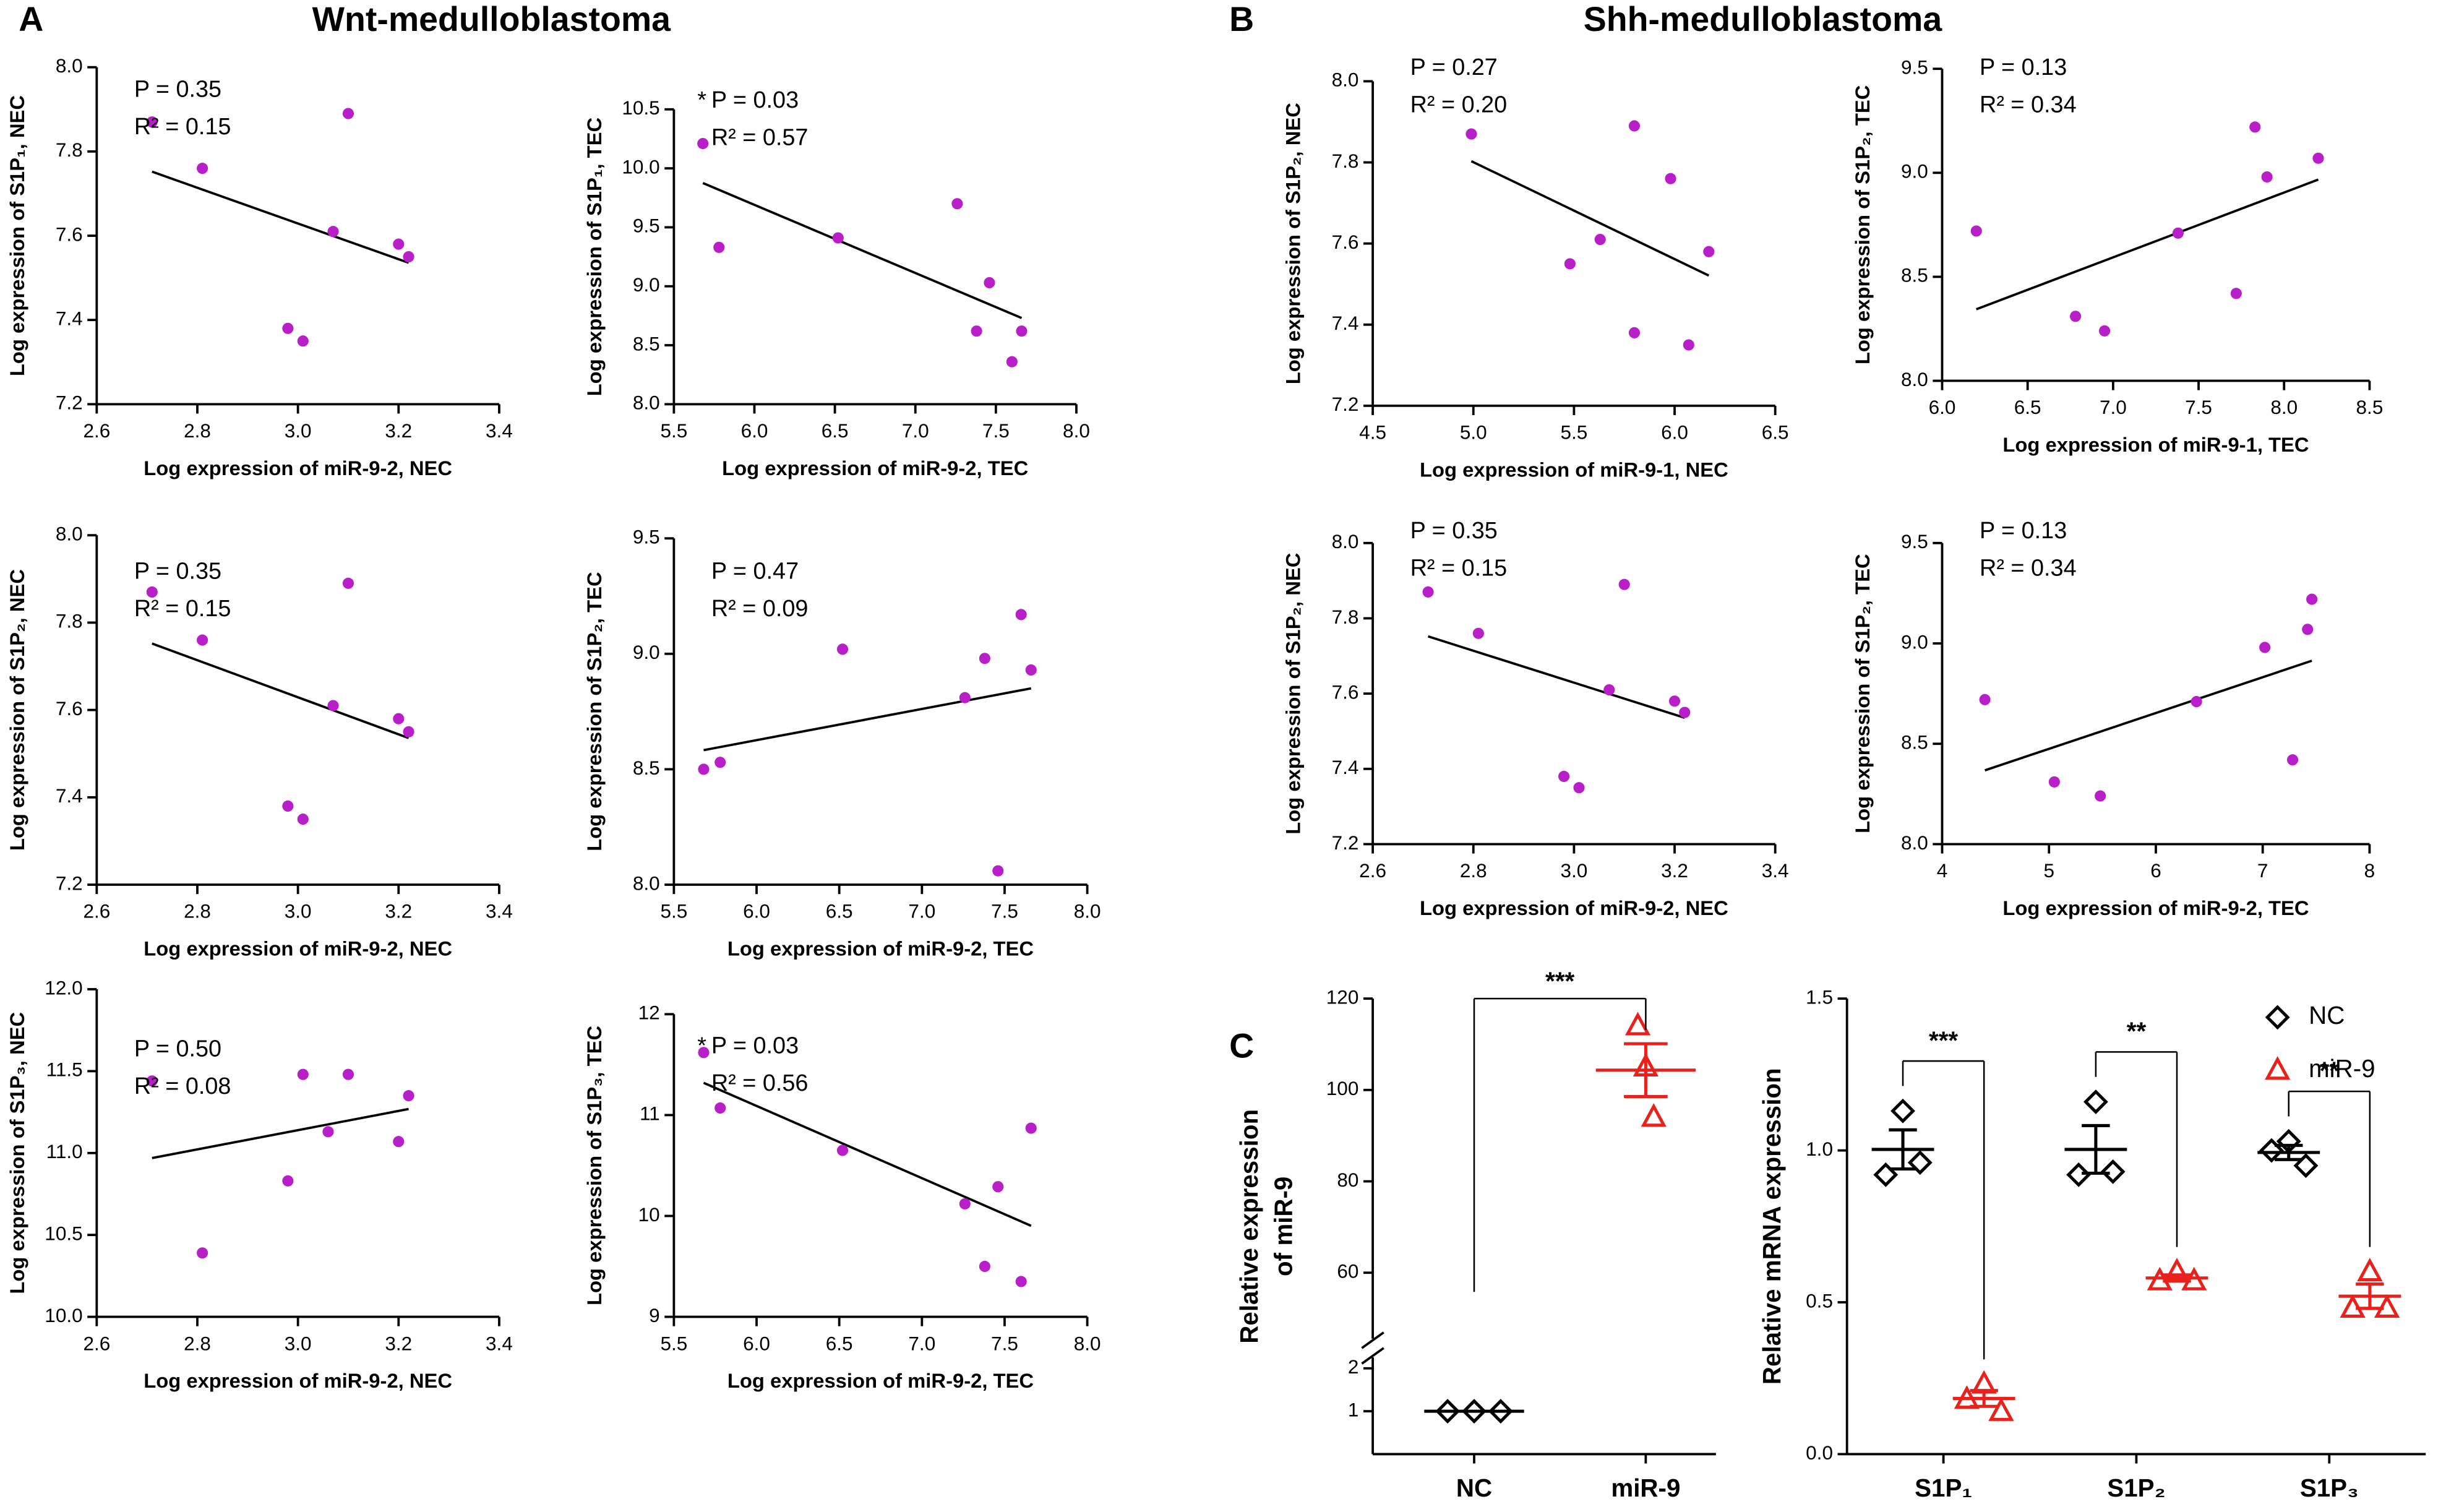  What do you see at coordinates (2029, 569) in the screenshot?
I see `r2-annotation: R² = 0.34` at bounding box center [2029, 569].